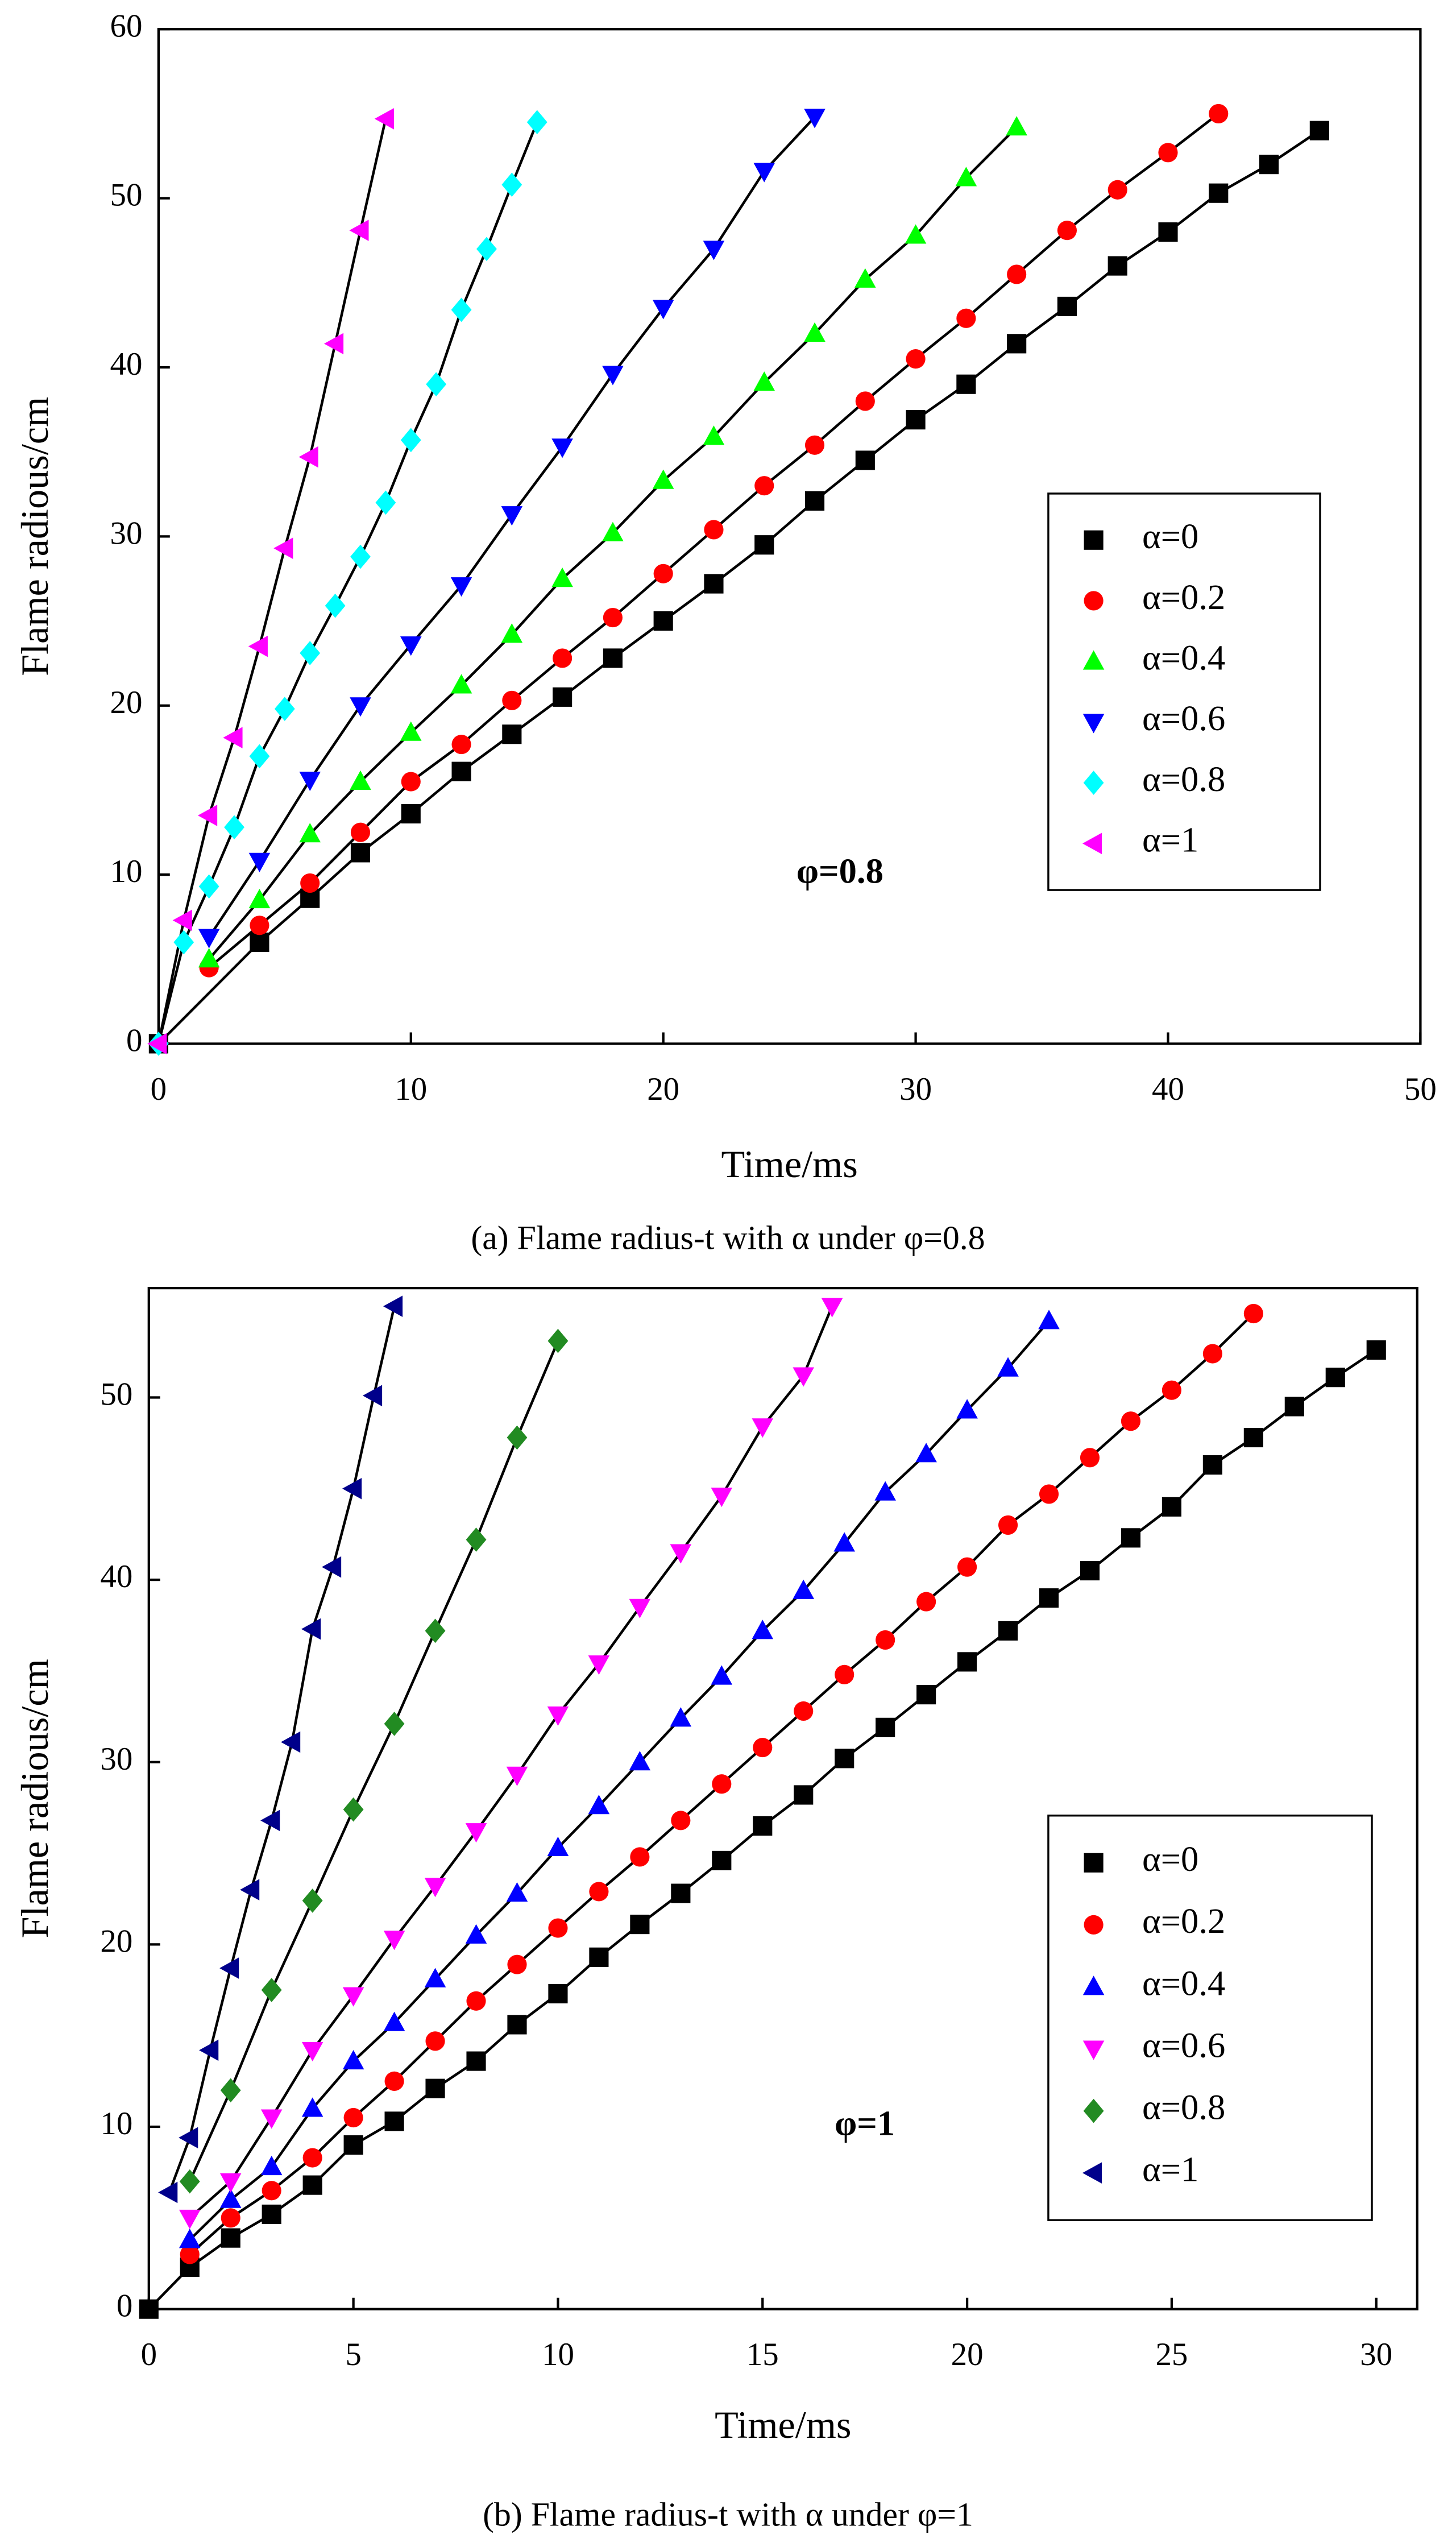 Image resolution: width=1456 pixels, height=2547 pixels. What do you see at coordinates (1376, 2354) in the screenshot?
I see `x-tick-label: 30` at bounding box center [1376, 2354].